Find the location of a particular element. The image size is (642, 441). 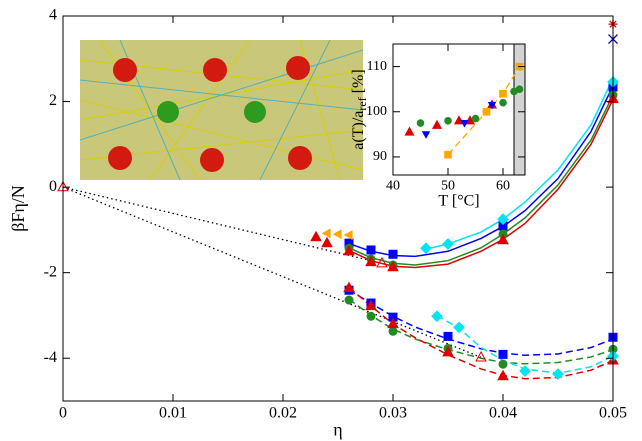

x-tick-label: 0.02 is located at coordinates (283, 412).